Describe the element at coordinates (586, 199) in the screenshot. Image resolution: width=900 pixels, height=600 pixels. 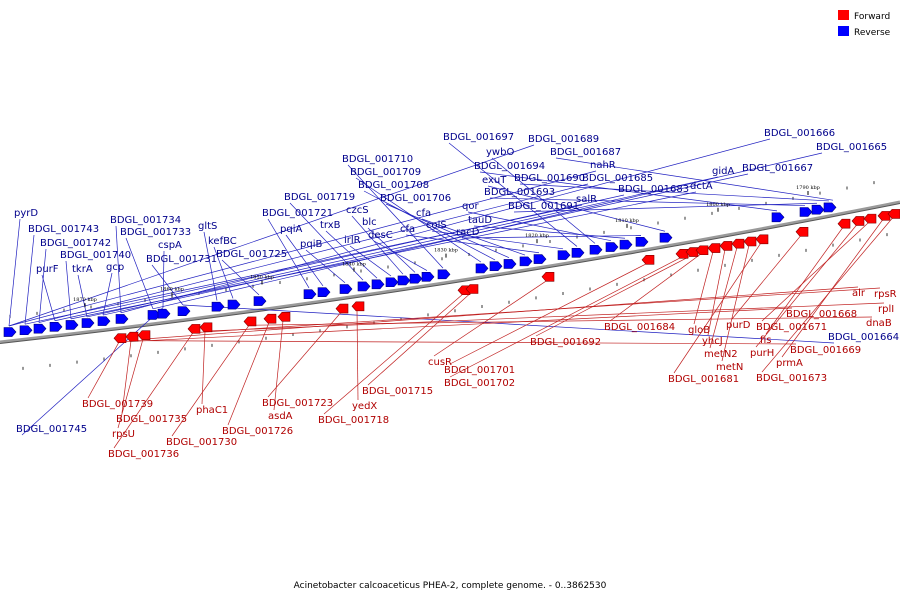
I see `reverse-gene-label: salR` at that location.